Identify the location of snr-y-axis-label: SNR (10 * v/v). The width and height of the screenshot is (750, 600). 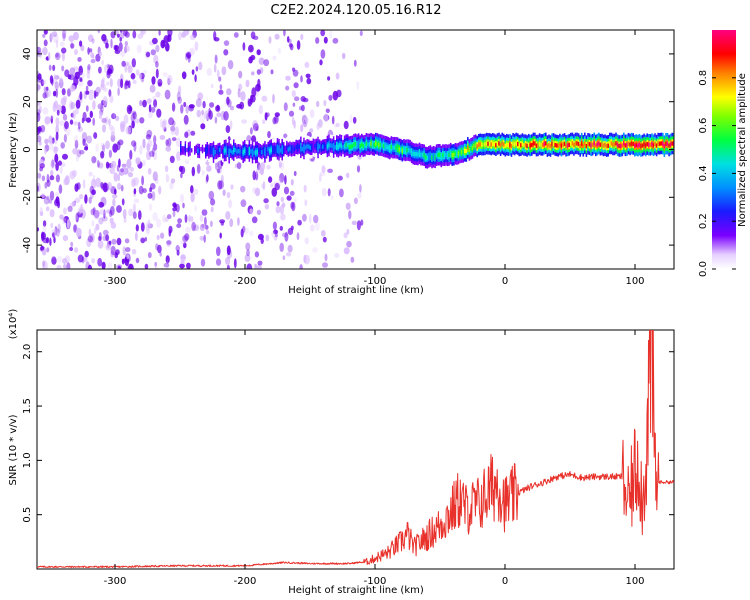
(13, 449).